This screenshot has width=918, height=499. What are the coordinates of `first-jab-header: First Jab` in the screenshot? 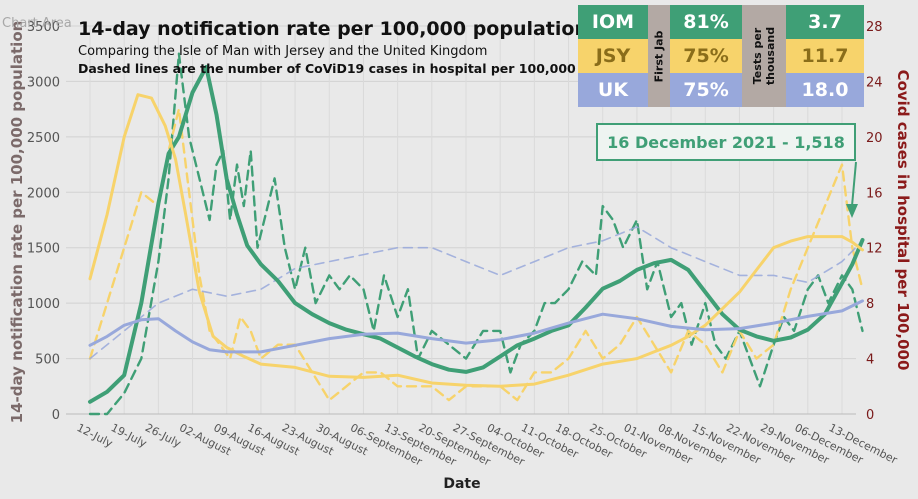 It's located at (659, 56).